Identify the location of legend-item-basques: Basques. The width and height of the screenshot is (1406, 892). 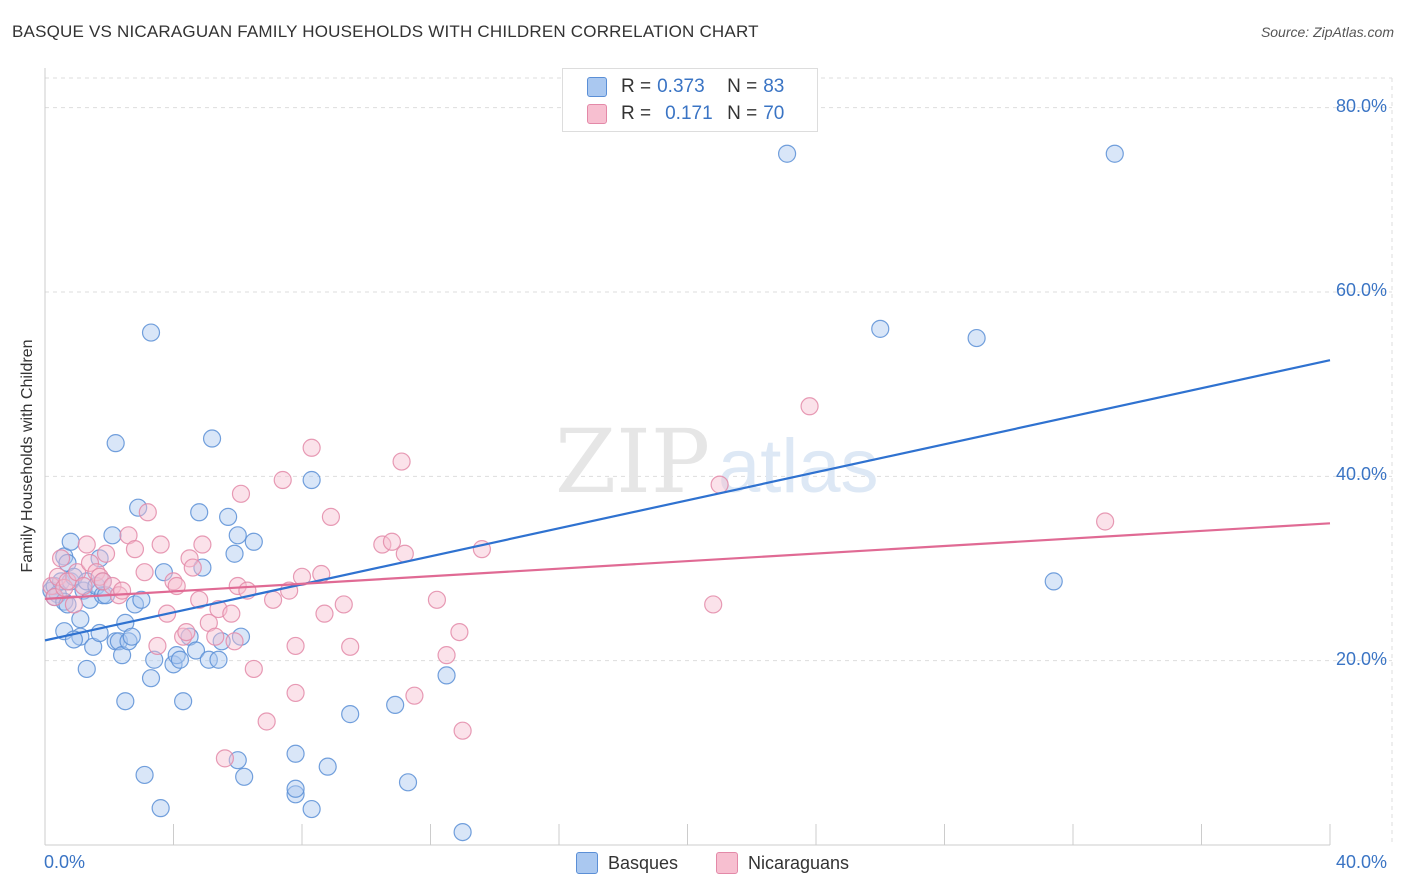
(627, 863).